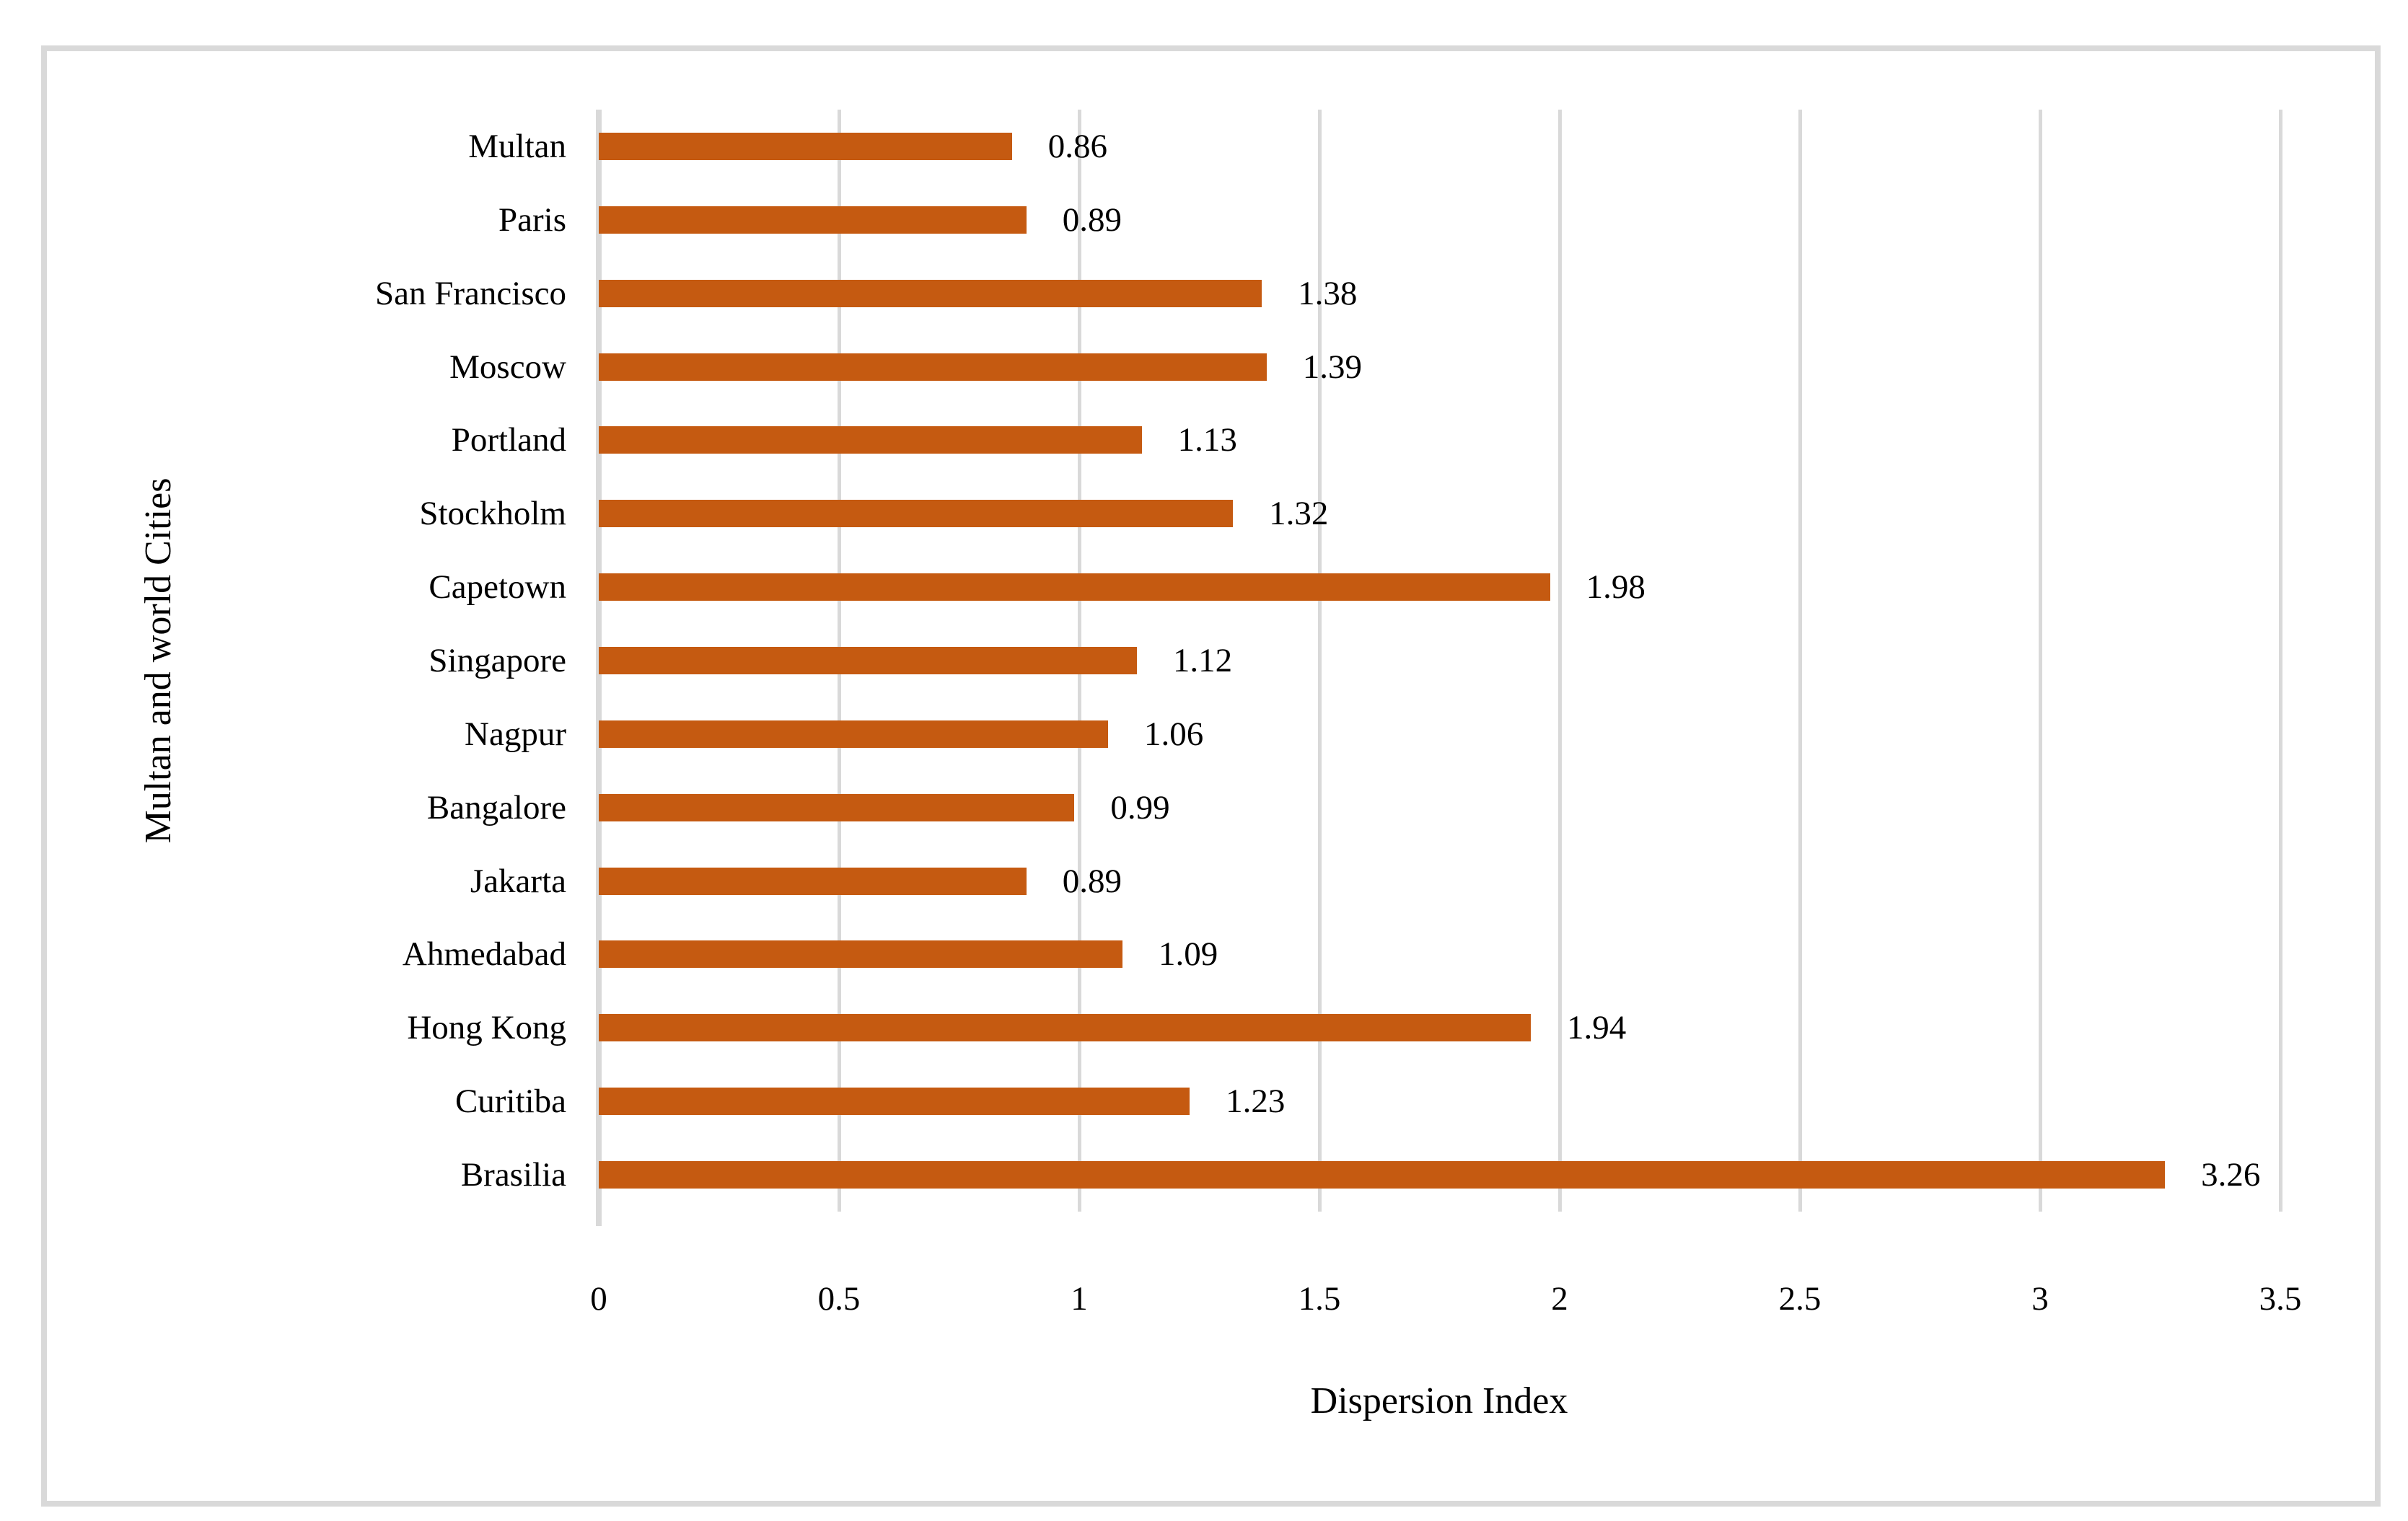 This screenshot has height=1521, width=2408. I want to click on data-label: 3.26, so click(2231, 1175).